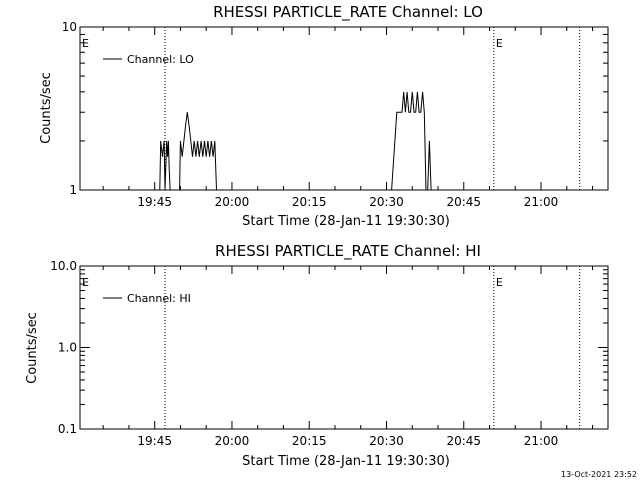 Image resolution: width=640 pixels, height=480 pixels. Describe the element at coordinates (348, 251) in the screenshot. I see `panel-hi-title: RHESSI PARTICLE_RATE Channel: HI` at that location.